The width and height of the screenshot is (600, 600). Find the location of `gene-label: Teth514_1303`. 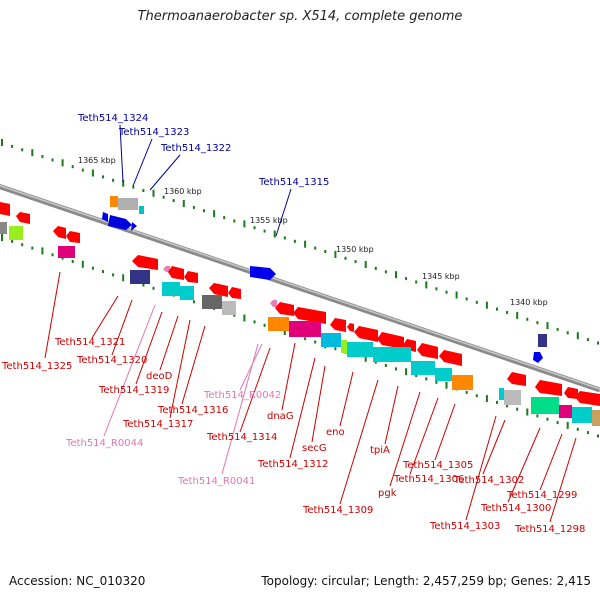

gene-label: Teth514_1303 is located at coordinates (464, 526).